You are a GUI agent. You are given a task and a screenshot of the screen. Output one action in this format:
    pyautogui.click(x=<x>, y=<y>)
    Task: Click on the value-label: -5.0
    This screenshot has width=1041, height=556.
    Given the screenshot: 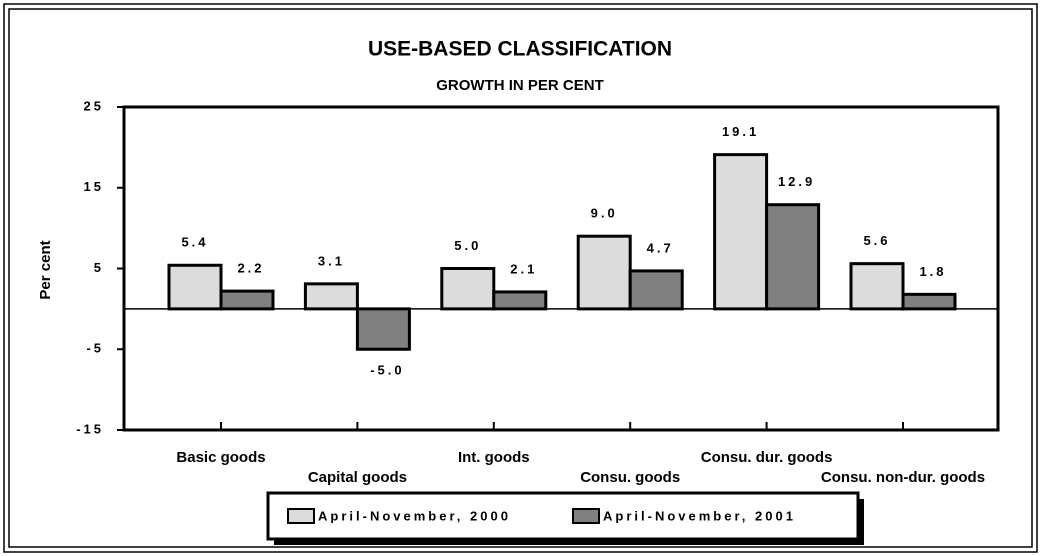 What is the action you would take?
    pyautogui.click(x=387, y=370)
    